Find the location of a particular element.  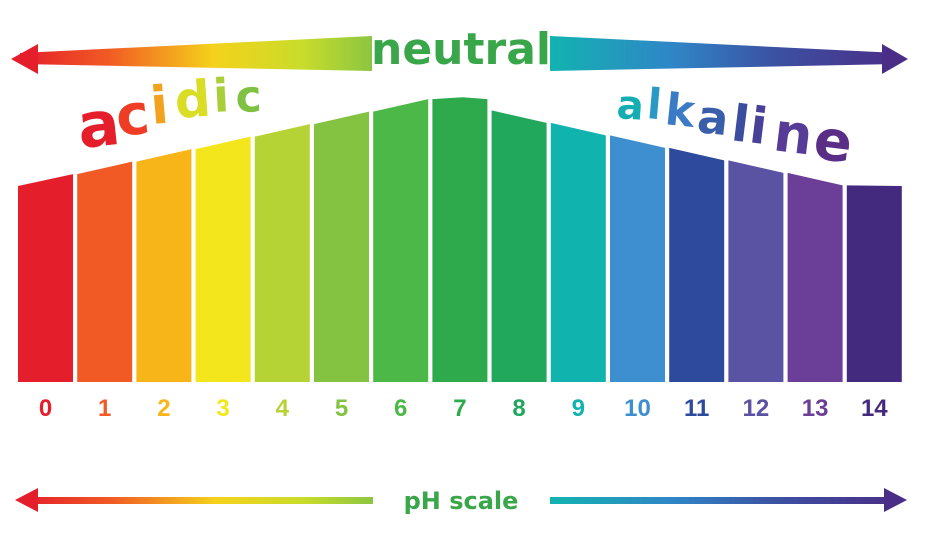

ph-number-7: 7 is located at coordinates (459, 408).